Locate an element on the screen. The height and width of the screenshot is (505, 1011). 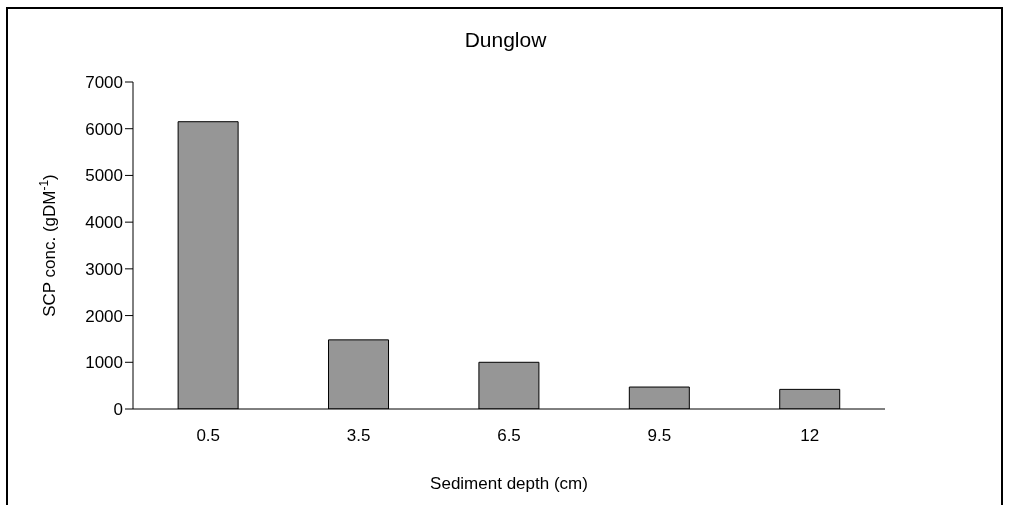
x-tick-label: 3.5 is located at coordinates (358, 436).